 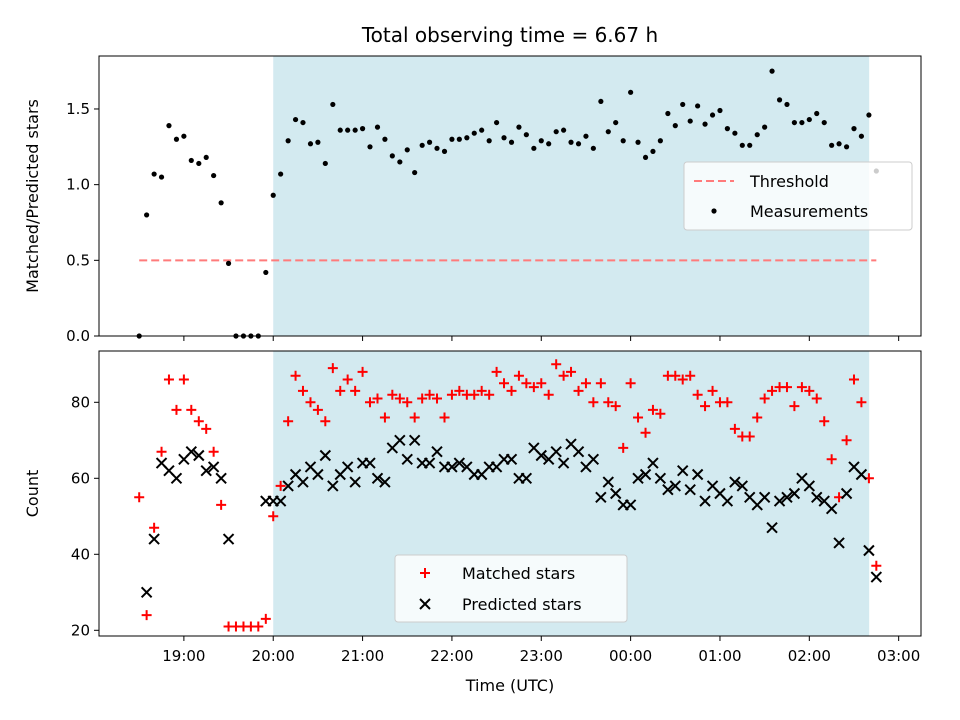 I want to click on y-tick-label: 0.0, so click(x=78, y=336).